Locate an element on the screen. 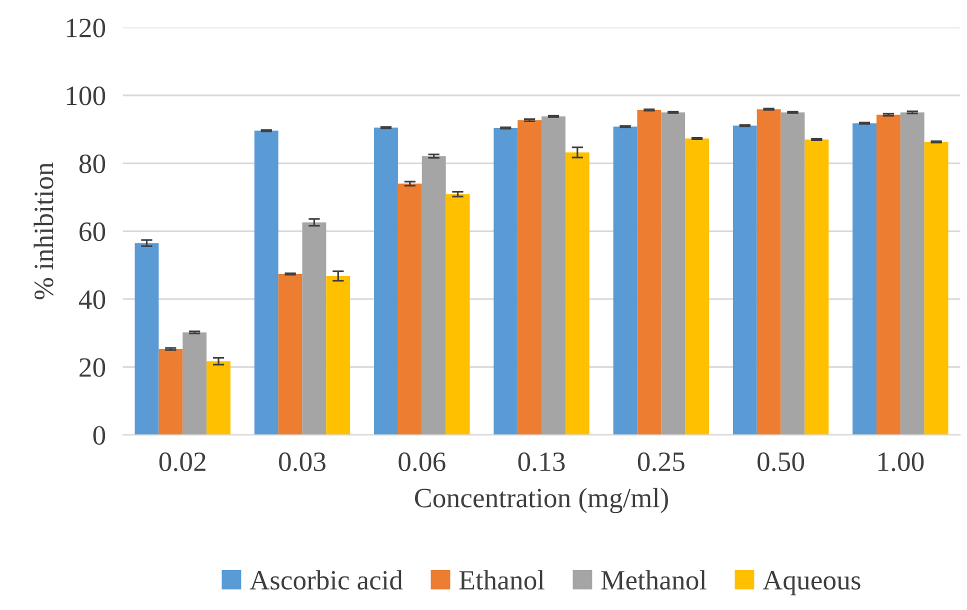  legend-label: Aqueous is located at coordinates (811, 583).